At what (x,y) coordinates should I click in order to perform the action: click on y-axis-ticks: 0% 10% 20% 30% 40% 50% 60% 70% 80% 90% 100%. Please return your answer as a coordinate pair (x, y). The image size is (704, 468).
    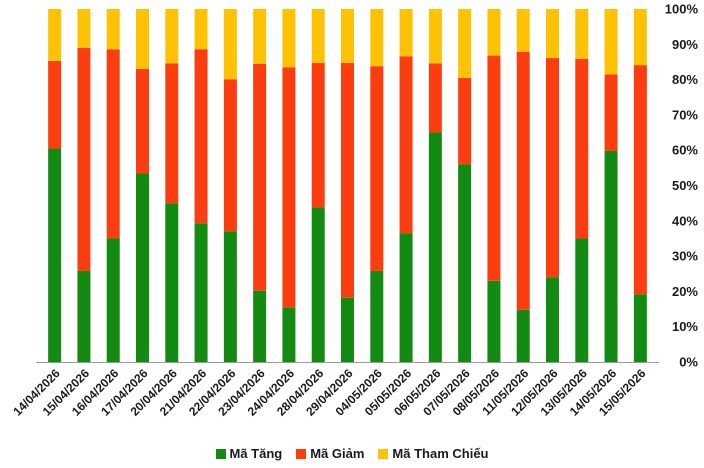
    Looking at the image, I should click on (682, 186).